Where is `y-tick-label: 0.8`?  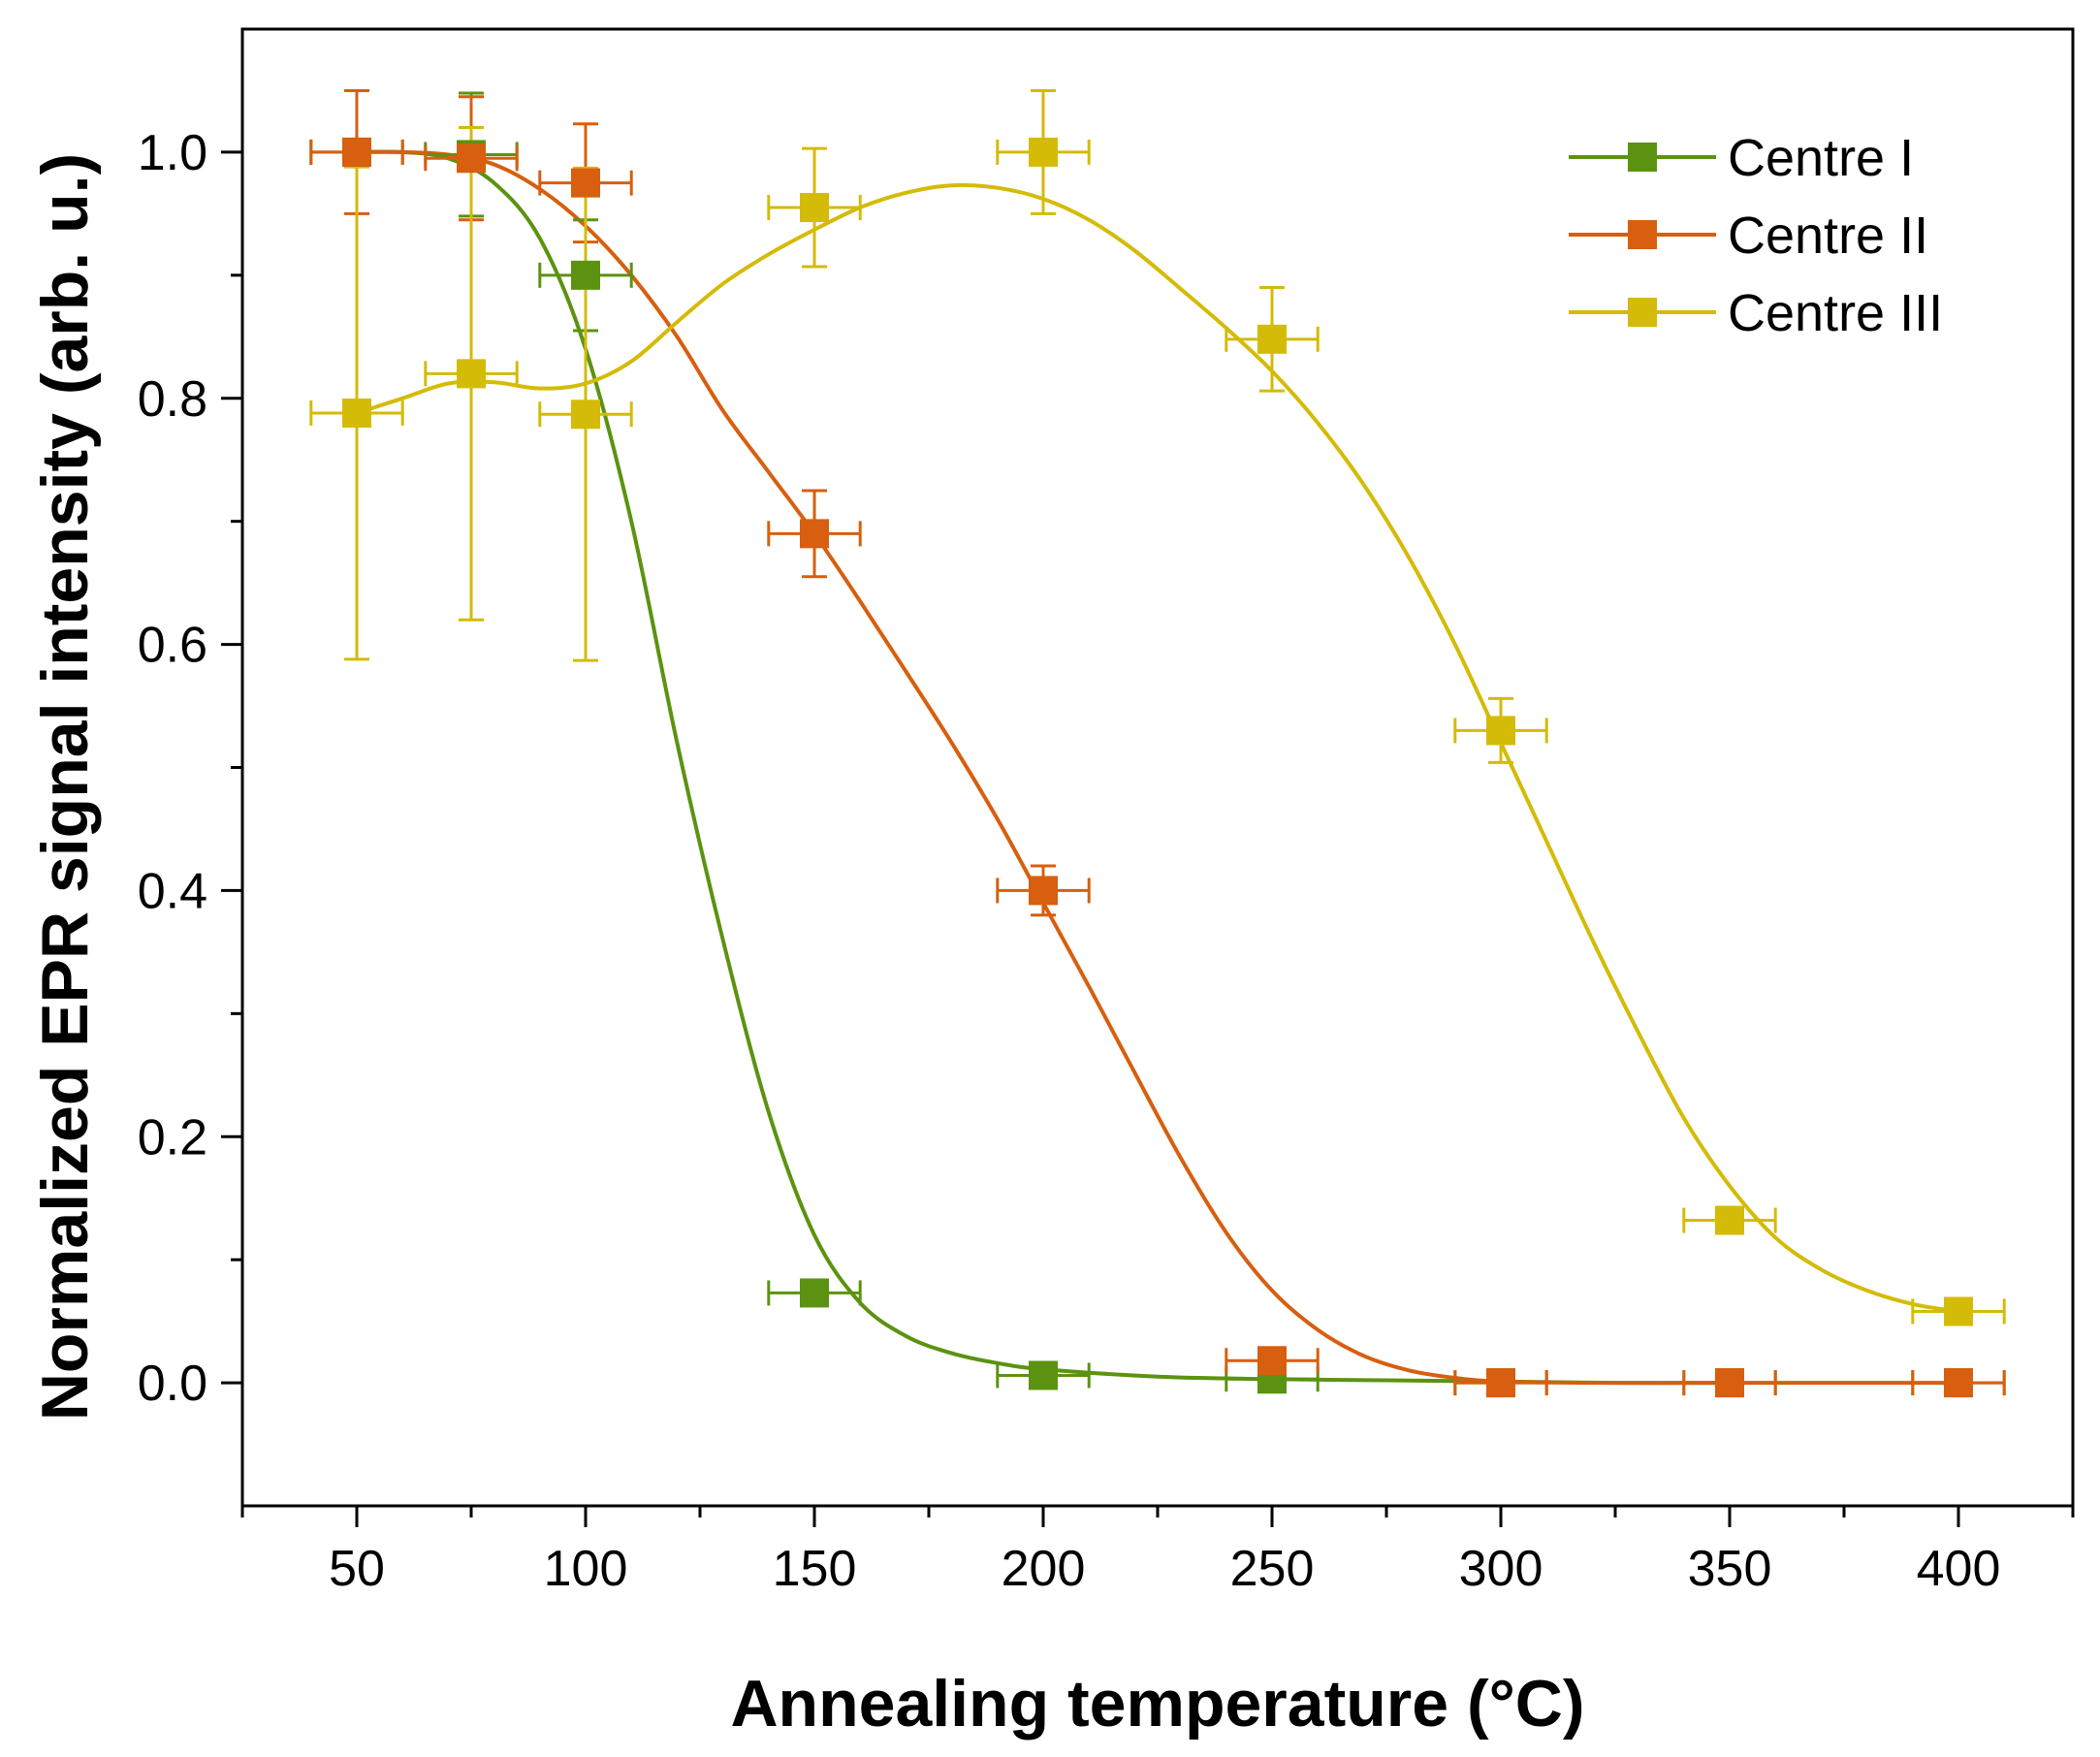
y-tick-label: 0.8 is located at coordinates (172, 400).